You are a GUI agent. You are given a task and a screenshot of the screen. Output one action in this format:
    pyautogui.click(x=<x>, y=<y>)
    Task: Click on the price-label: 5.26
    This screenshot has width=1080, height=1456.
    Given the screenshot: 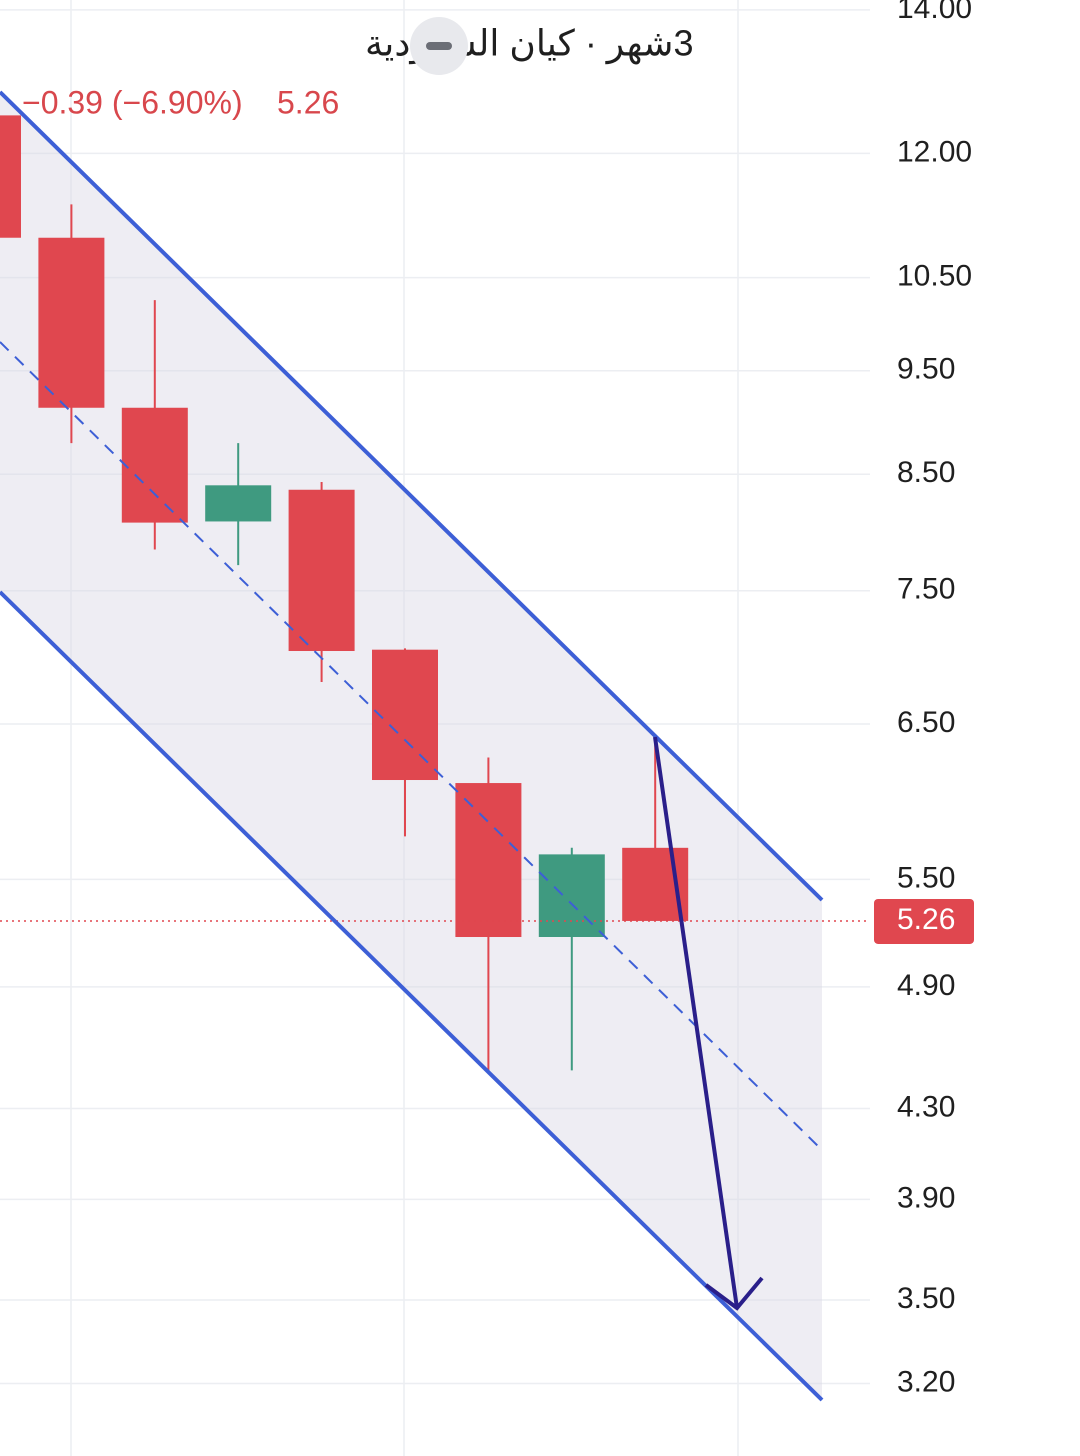 What is the action you would take?
    pyautogui.click(x=926, y=919)
    